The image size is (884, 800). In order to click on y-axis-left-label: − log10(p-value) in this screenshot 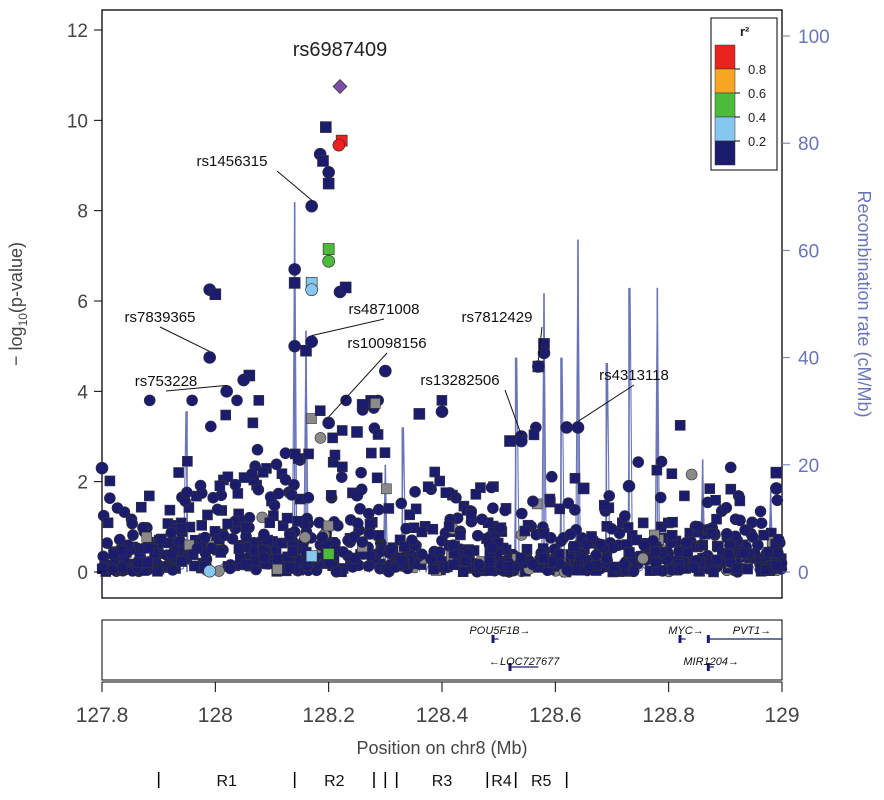, I will do `click(18, 304)`.